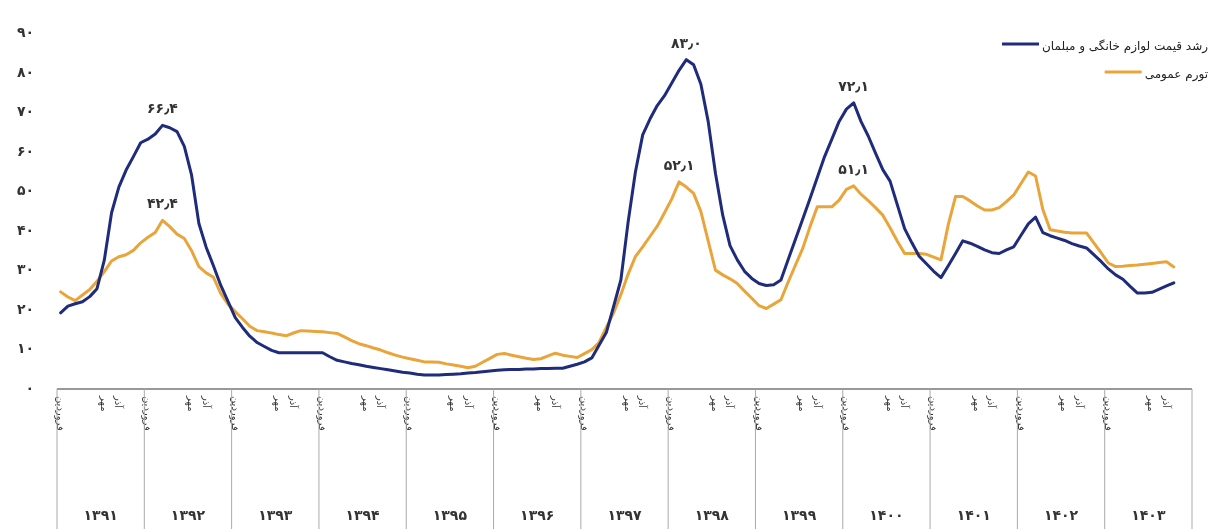 The width and height of the screenshot is (1224, 529). I want to click on text: ۱۳۹۲, so click(188, 515).